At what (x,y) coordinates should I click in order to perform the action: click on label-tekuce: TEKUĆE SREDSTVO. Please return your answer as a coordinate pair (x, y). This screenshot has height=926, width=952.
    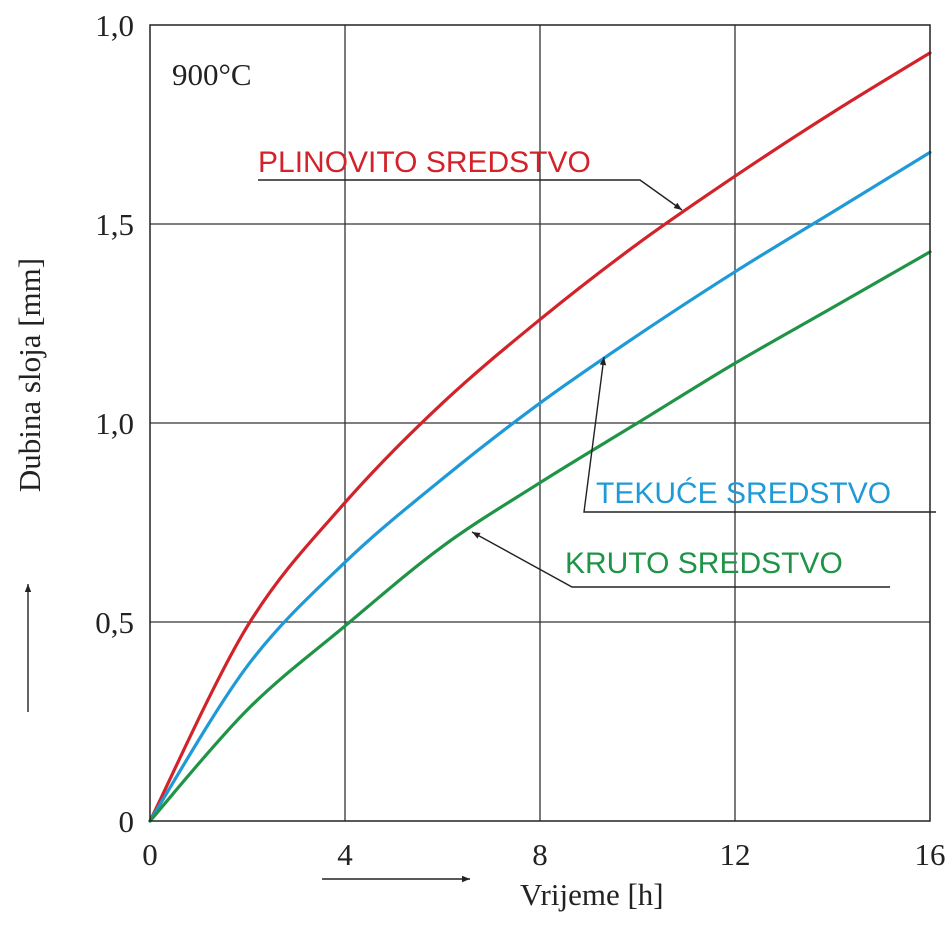
    Looking at the image, I should click on (743, 493).